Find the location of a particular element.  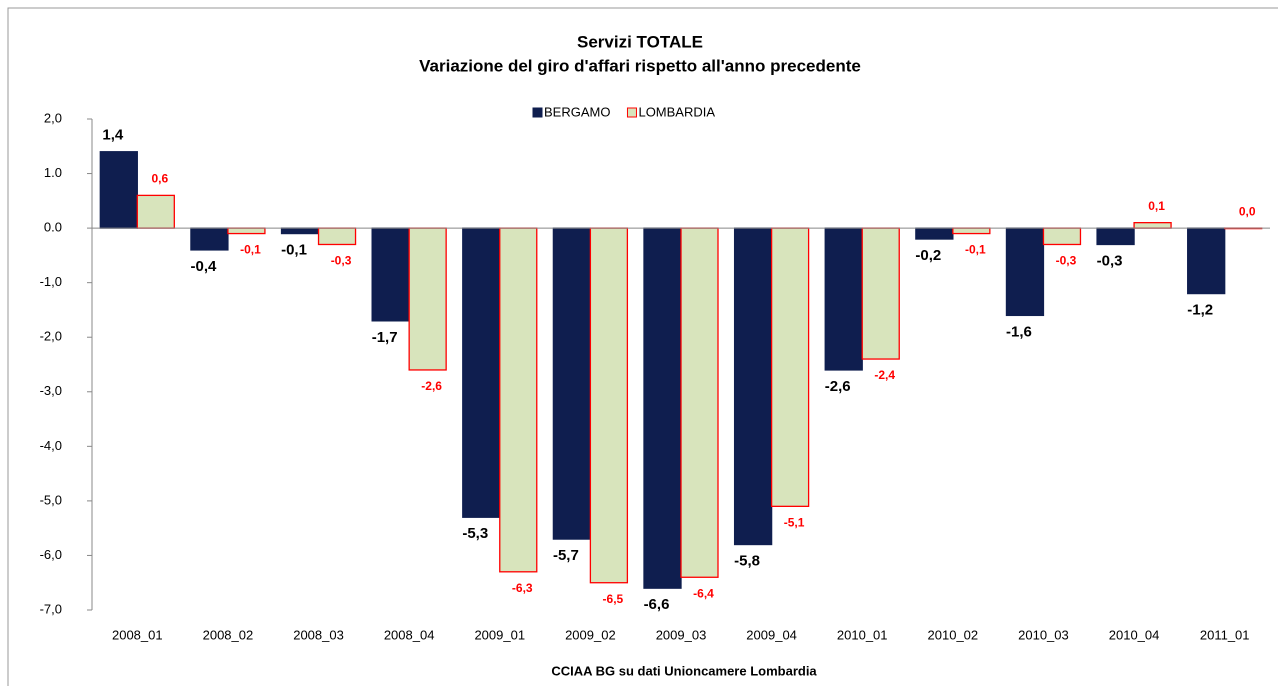

value-label: -5,8 is located at coordinates (747, 561).